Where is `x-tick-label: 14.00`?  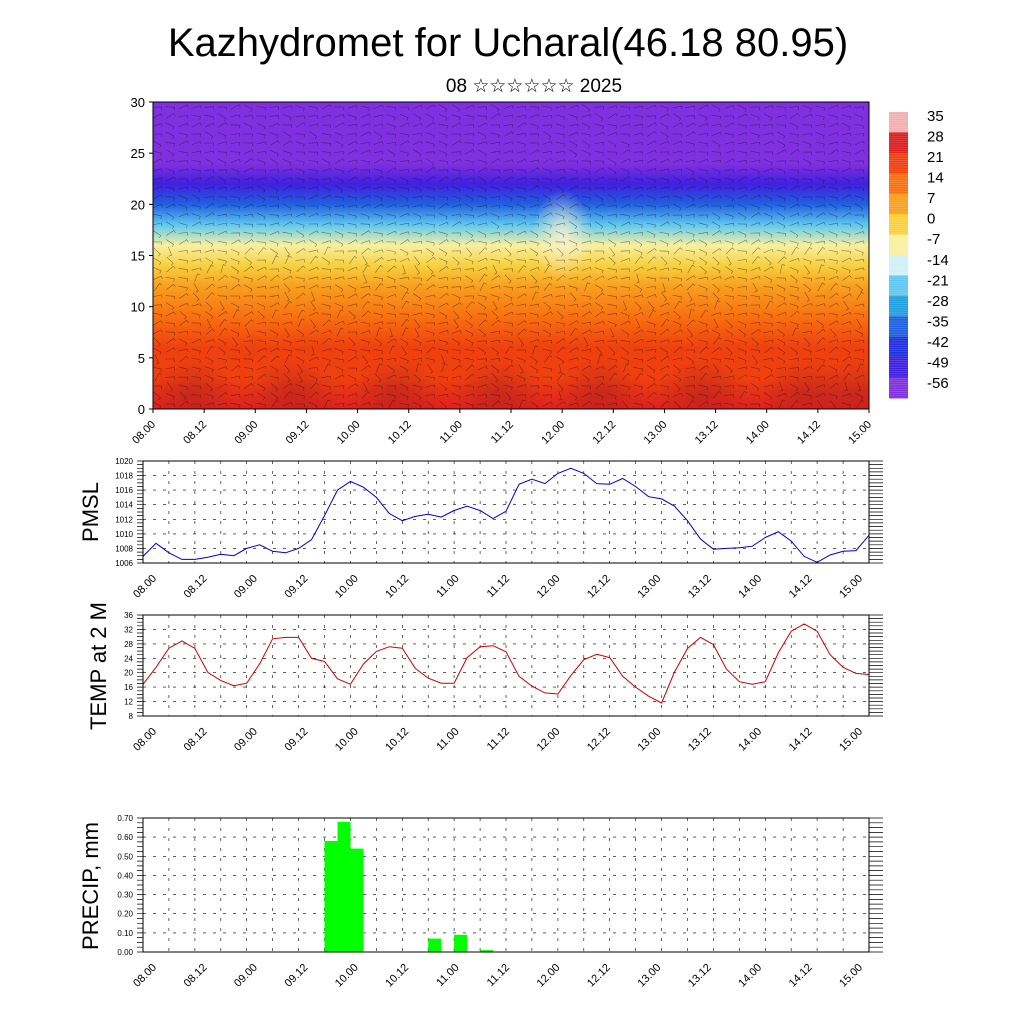 x-tick-label: 14.00 is located at coordinates (758, 433).